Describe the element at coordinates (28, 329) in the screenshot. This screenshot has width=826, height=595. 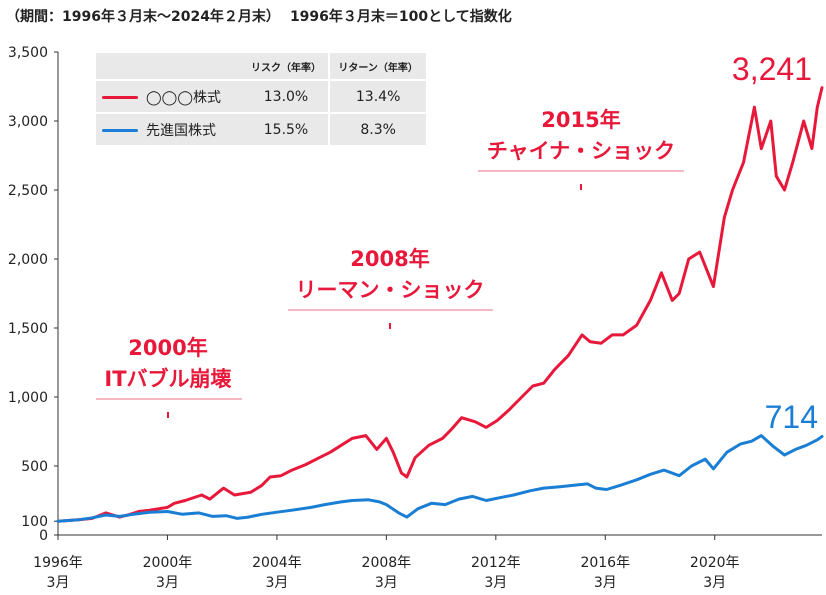
I see `y-tick-label: 1,500` at that location.